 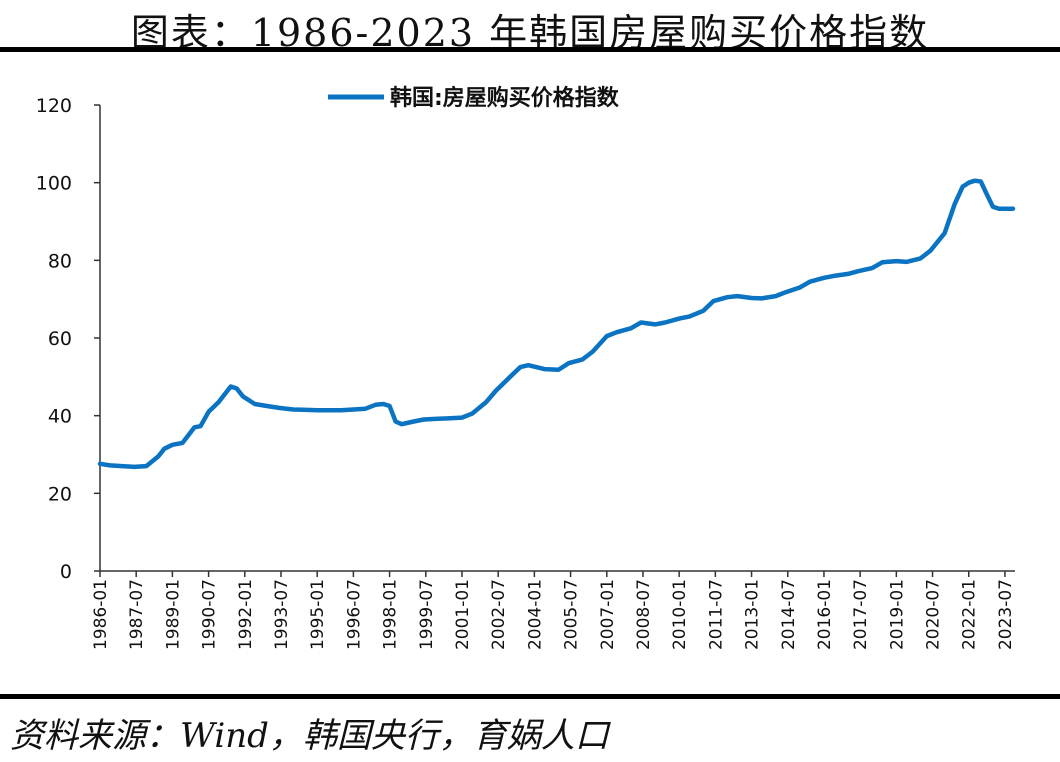 I want to click on y-tick-label: 60, so click(x=60, y=339).